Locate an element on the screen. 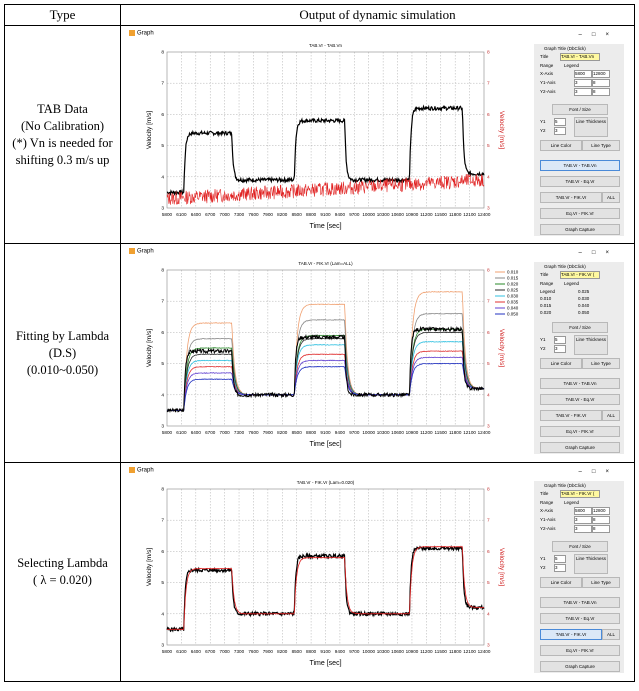 The width and height of the screenshot is (639, 691). x-tick-label: 10900 is located at coordinates (412, 651).